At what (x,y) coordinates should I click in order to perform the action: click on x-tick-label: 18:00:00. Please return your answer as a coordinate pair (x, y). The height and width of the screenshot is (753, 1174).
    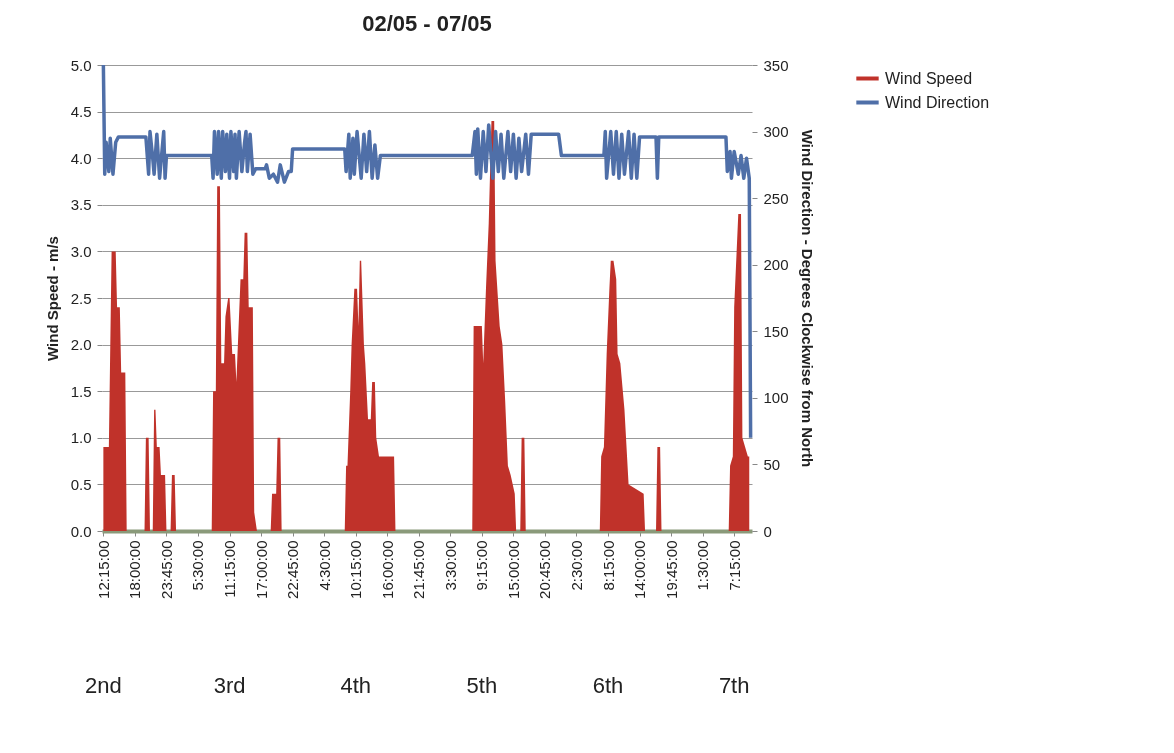
    Looking at the image, I should click on (135, 569).